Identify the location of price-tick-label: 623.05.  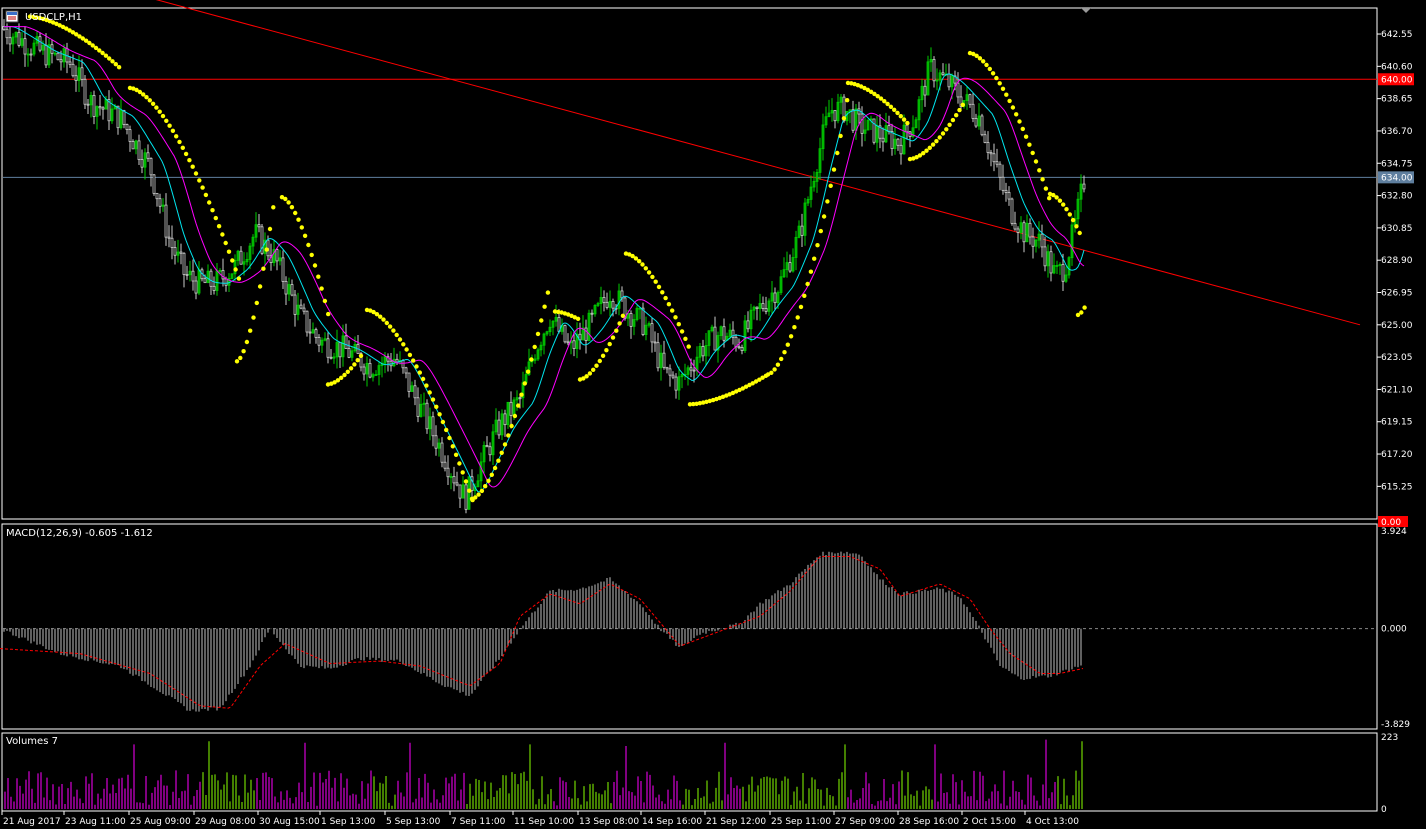
(1397, 358).